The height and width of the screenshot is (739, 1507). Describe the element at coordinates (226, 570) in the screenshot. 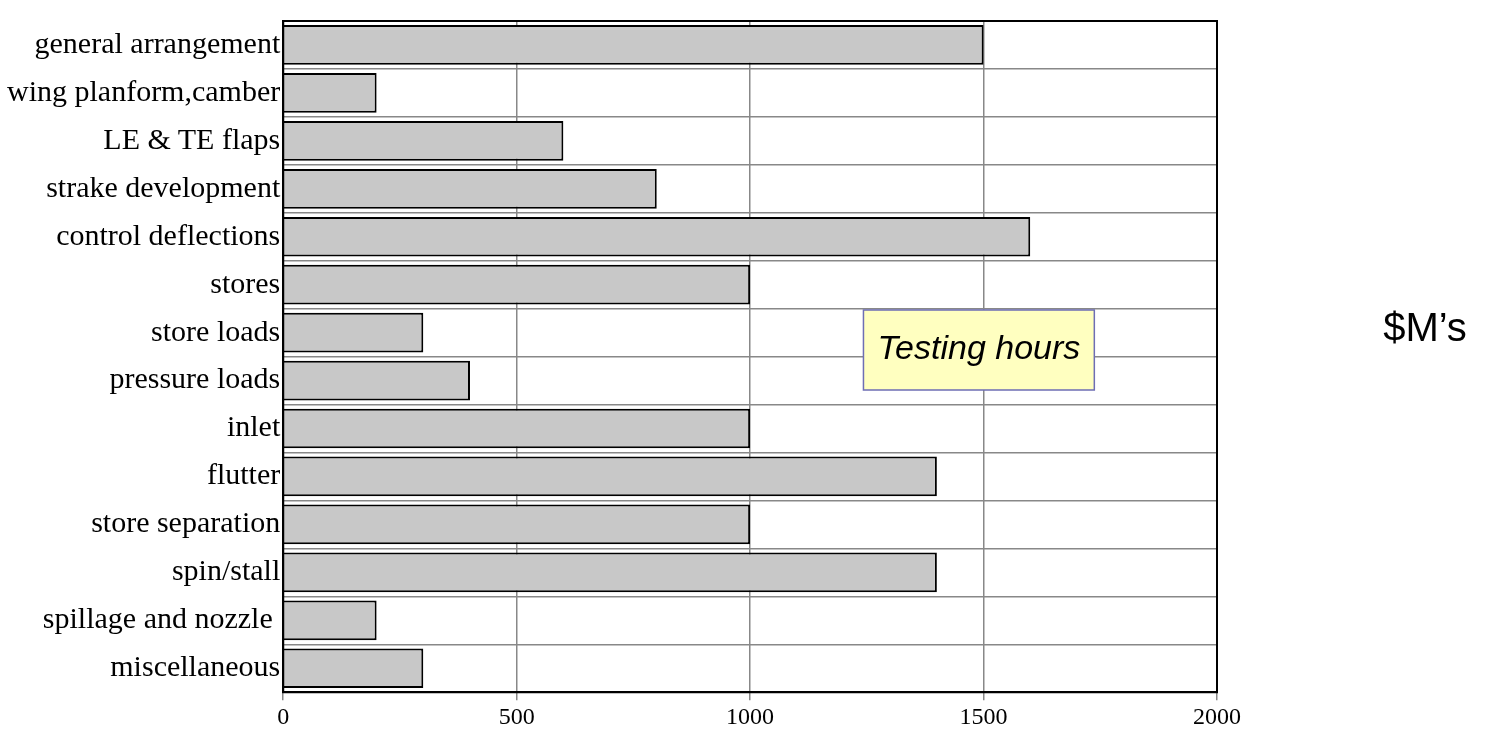

I see `y-tick-label: spin/stall` at that location.